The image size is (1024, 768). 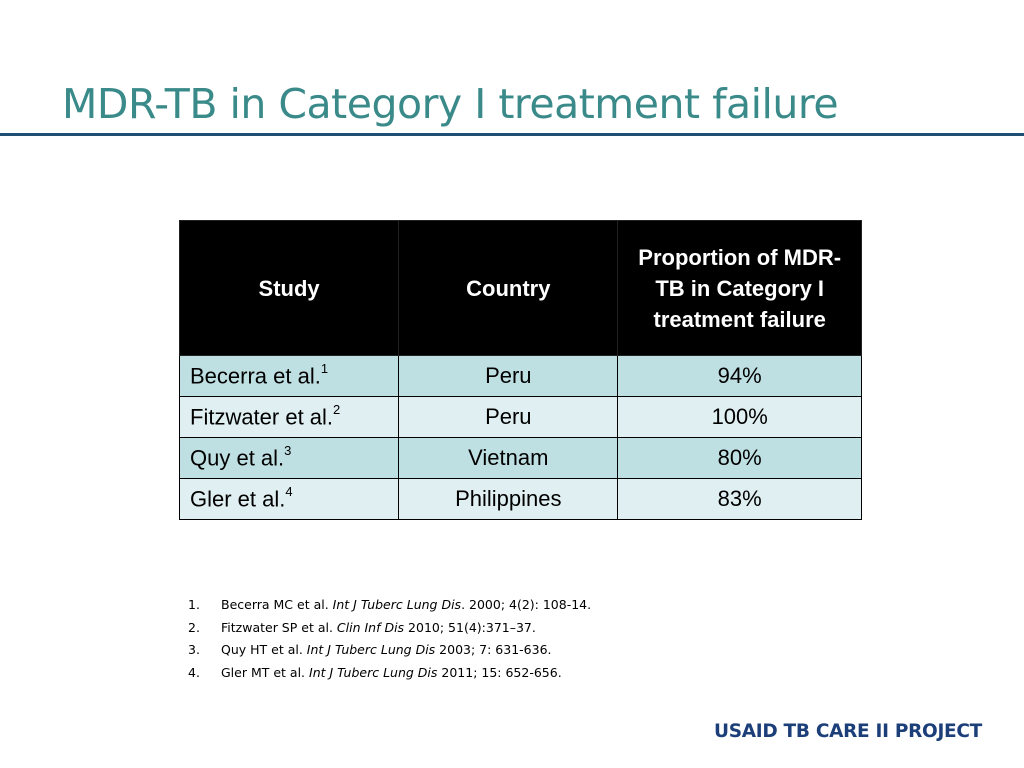 What do you see at coordinates (739, 376) in the screenshot?
I see `proportion-cell: 94%` at bounding box center [739, 376].